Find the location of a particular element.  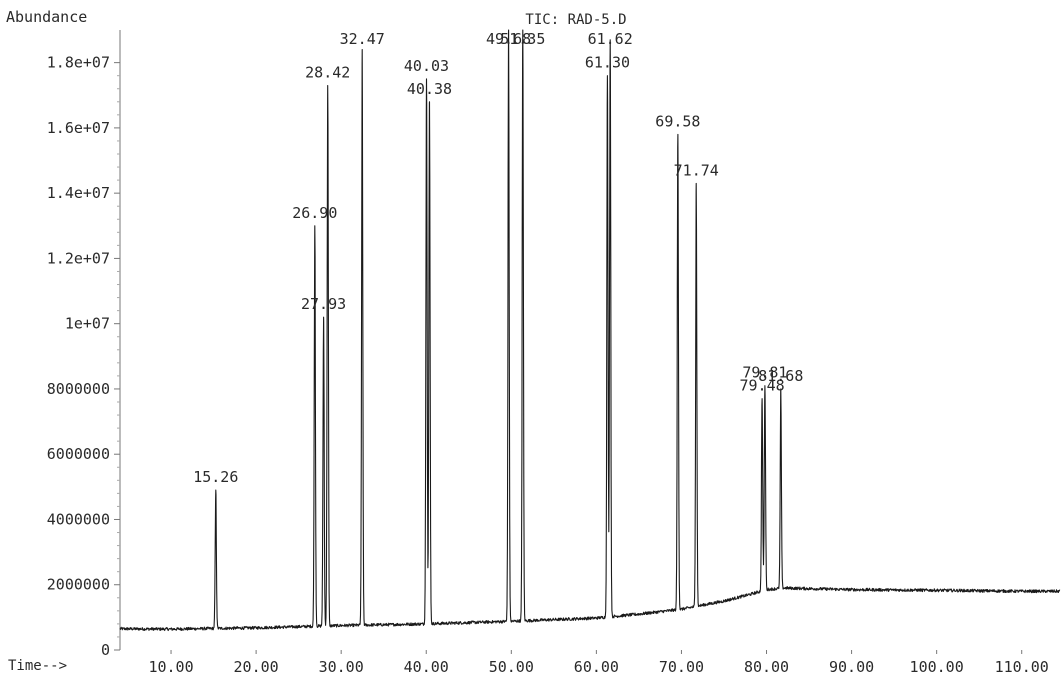

y-axis-title: Abundance is located at coordinates (46, 17).